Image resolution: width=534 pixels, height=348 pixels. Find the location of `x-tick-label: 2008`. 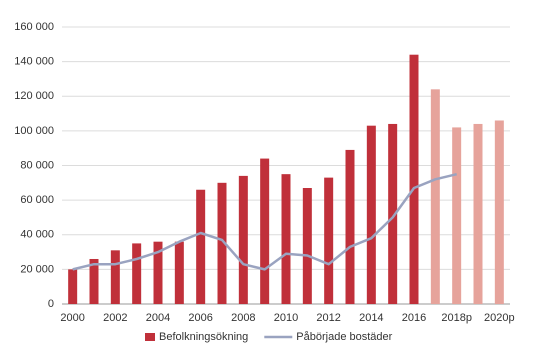

x-tick-label: 2008 is located at coordinates (243, 318).